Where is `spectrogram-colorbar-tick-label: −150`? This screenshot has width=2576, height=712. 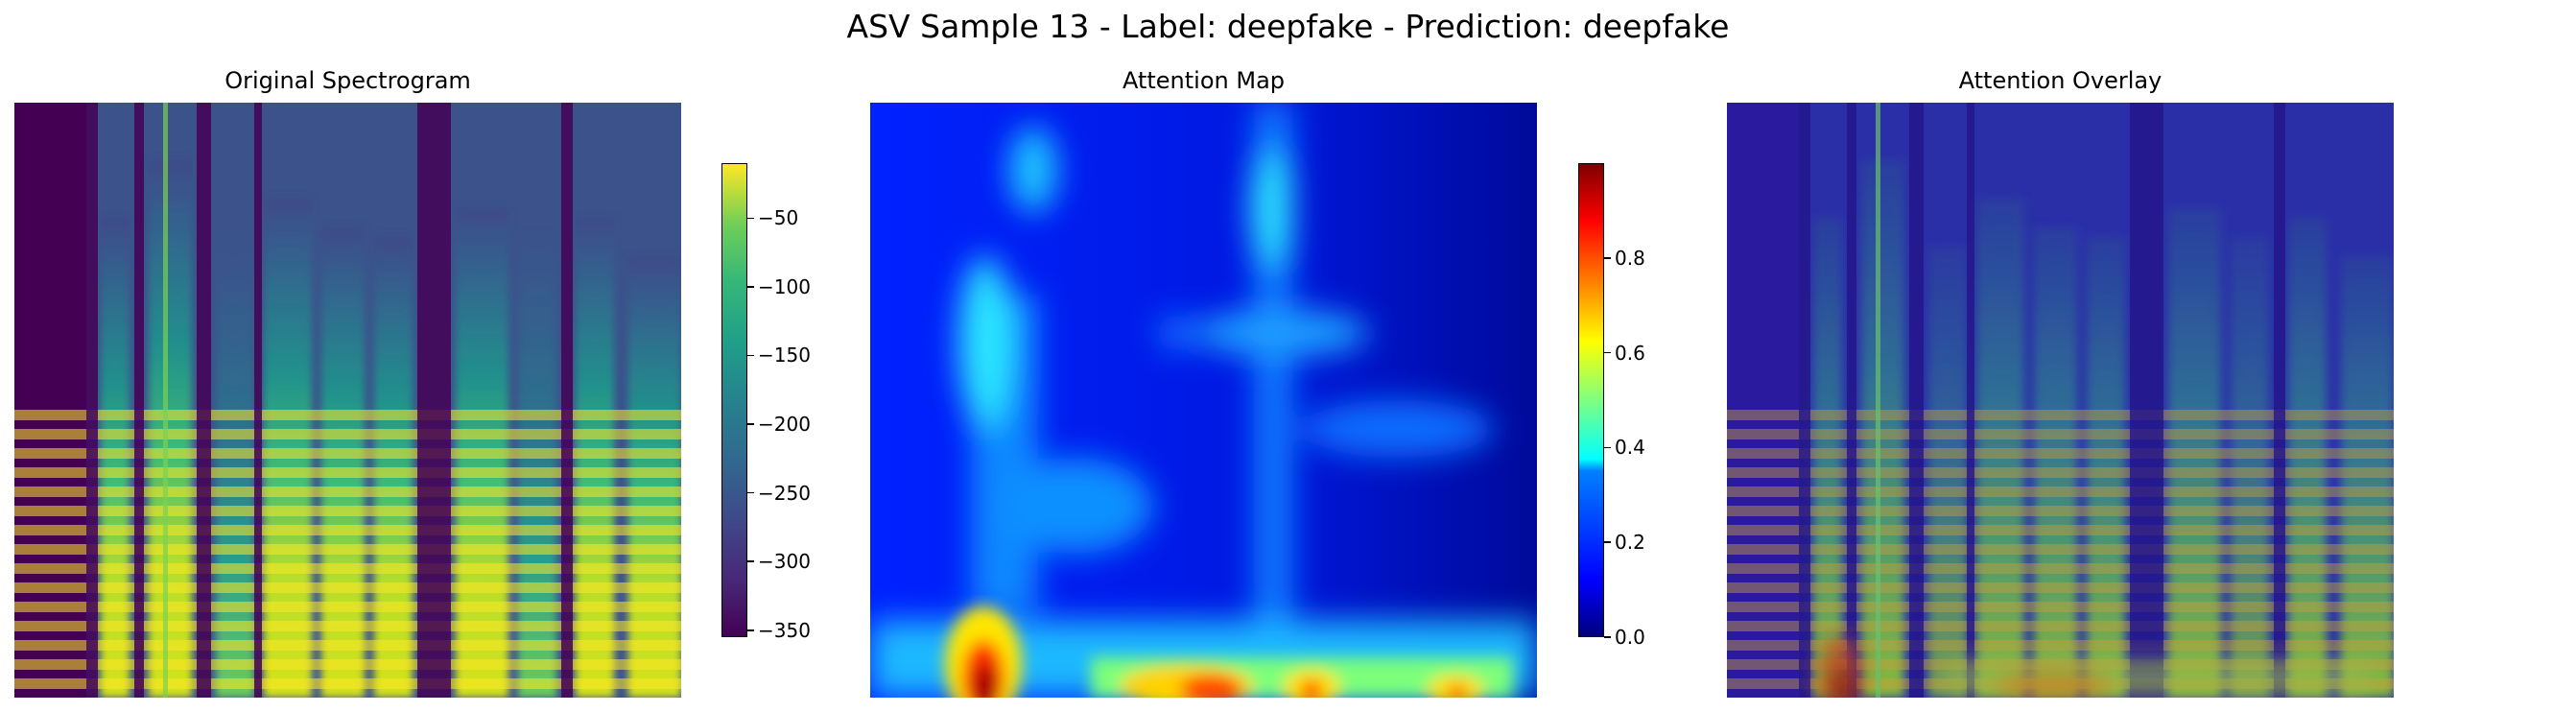 spectrogram-colorbar-tick-label: −150 is located at coordinates (784, 356).